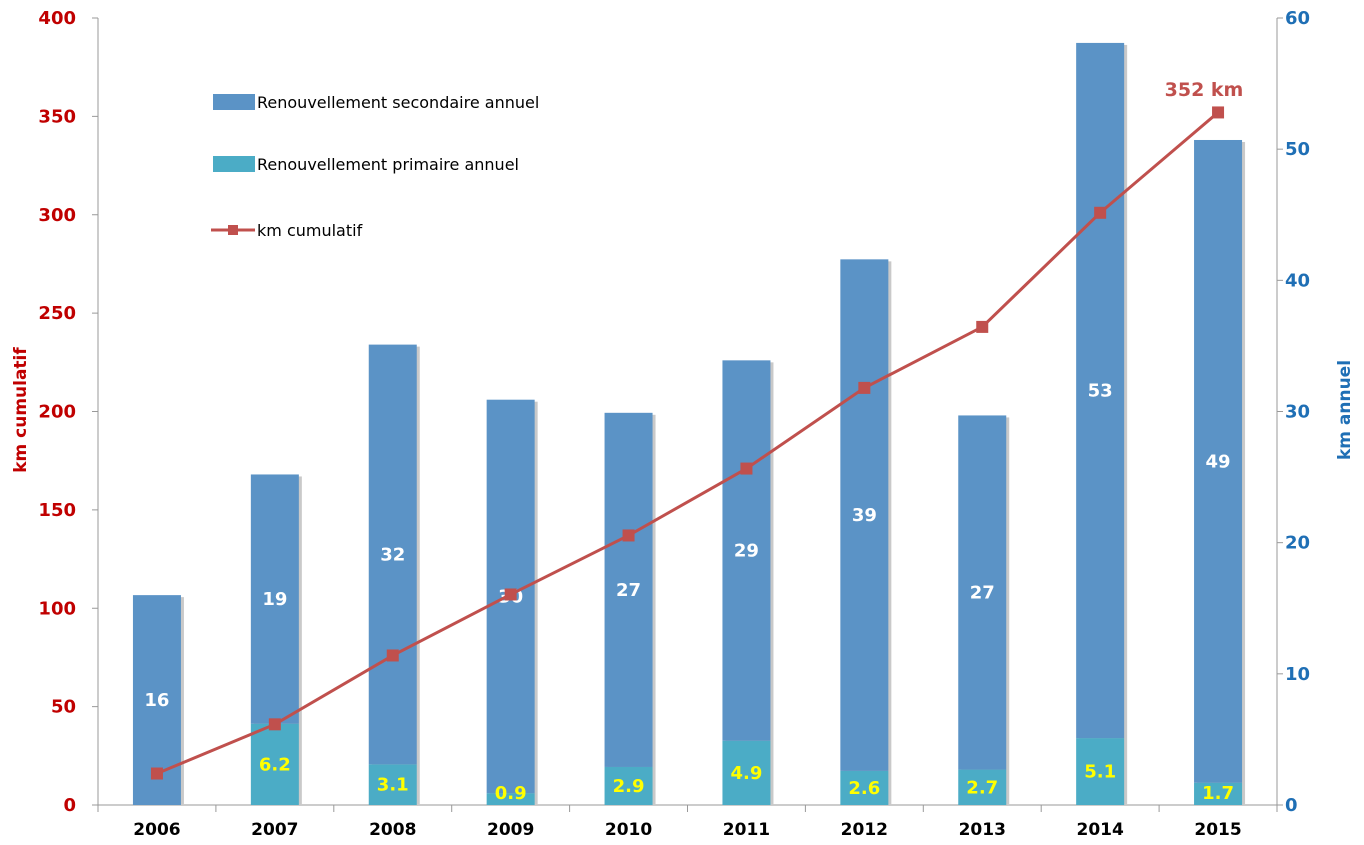 The image size is (1364, 845). Describe the element at coordinates (628, 830) in the screenshot. I see `x-tick-label: 2010` at that location.